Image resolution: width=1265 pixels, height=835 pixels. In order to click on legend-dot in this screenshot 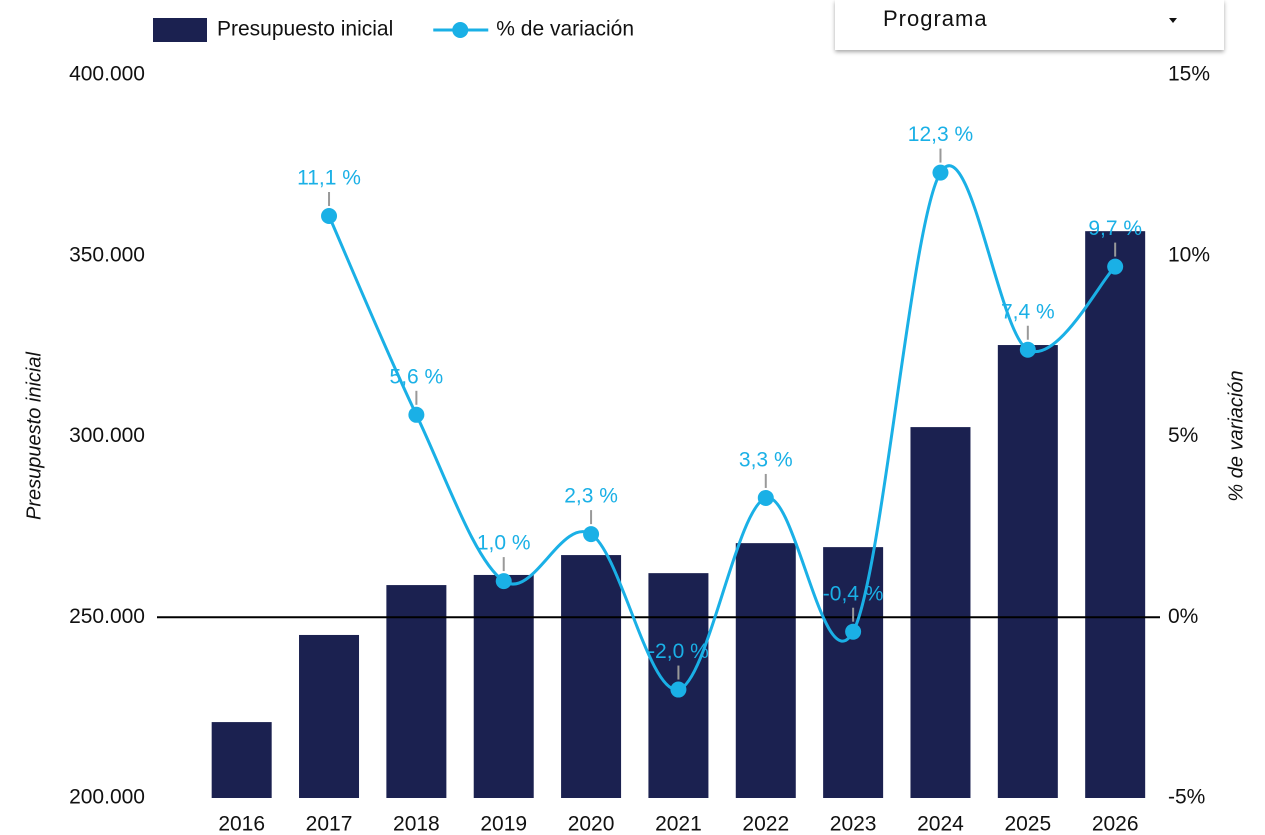, I will do `click(460, 30)`.